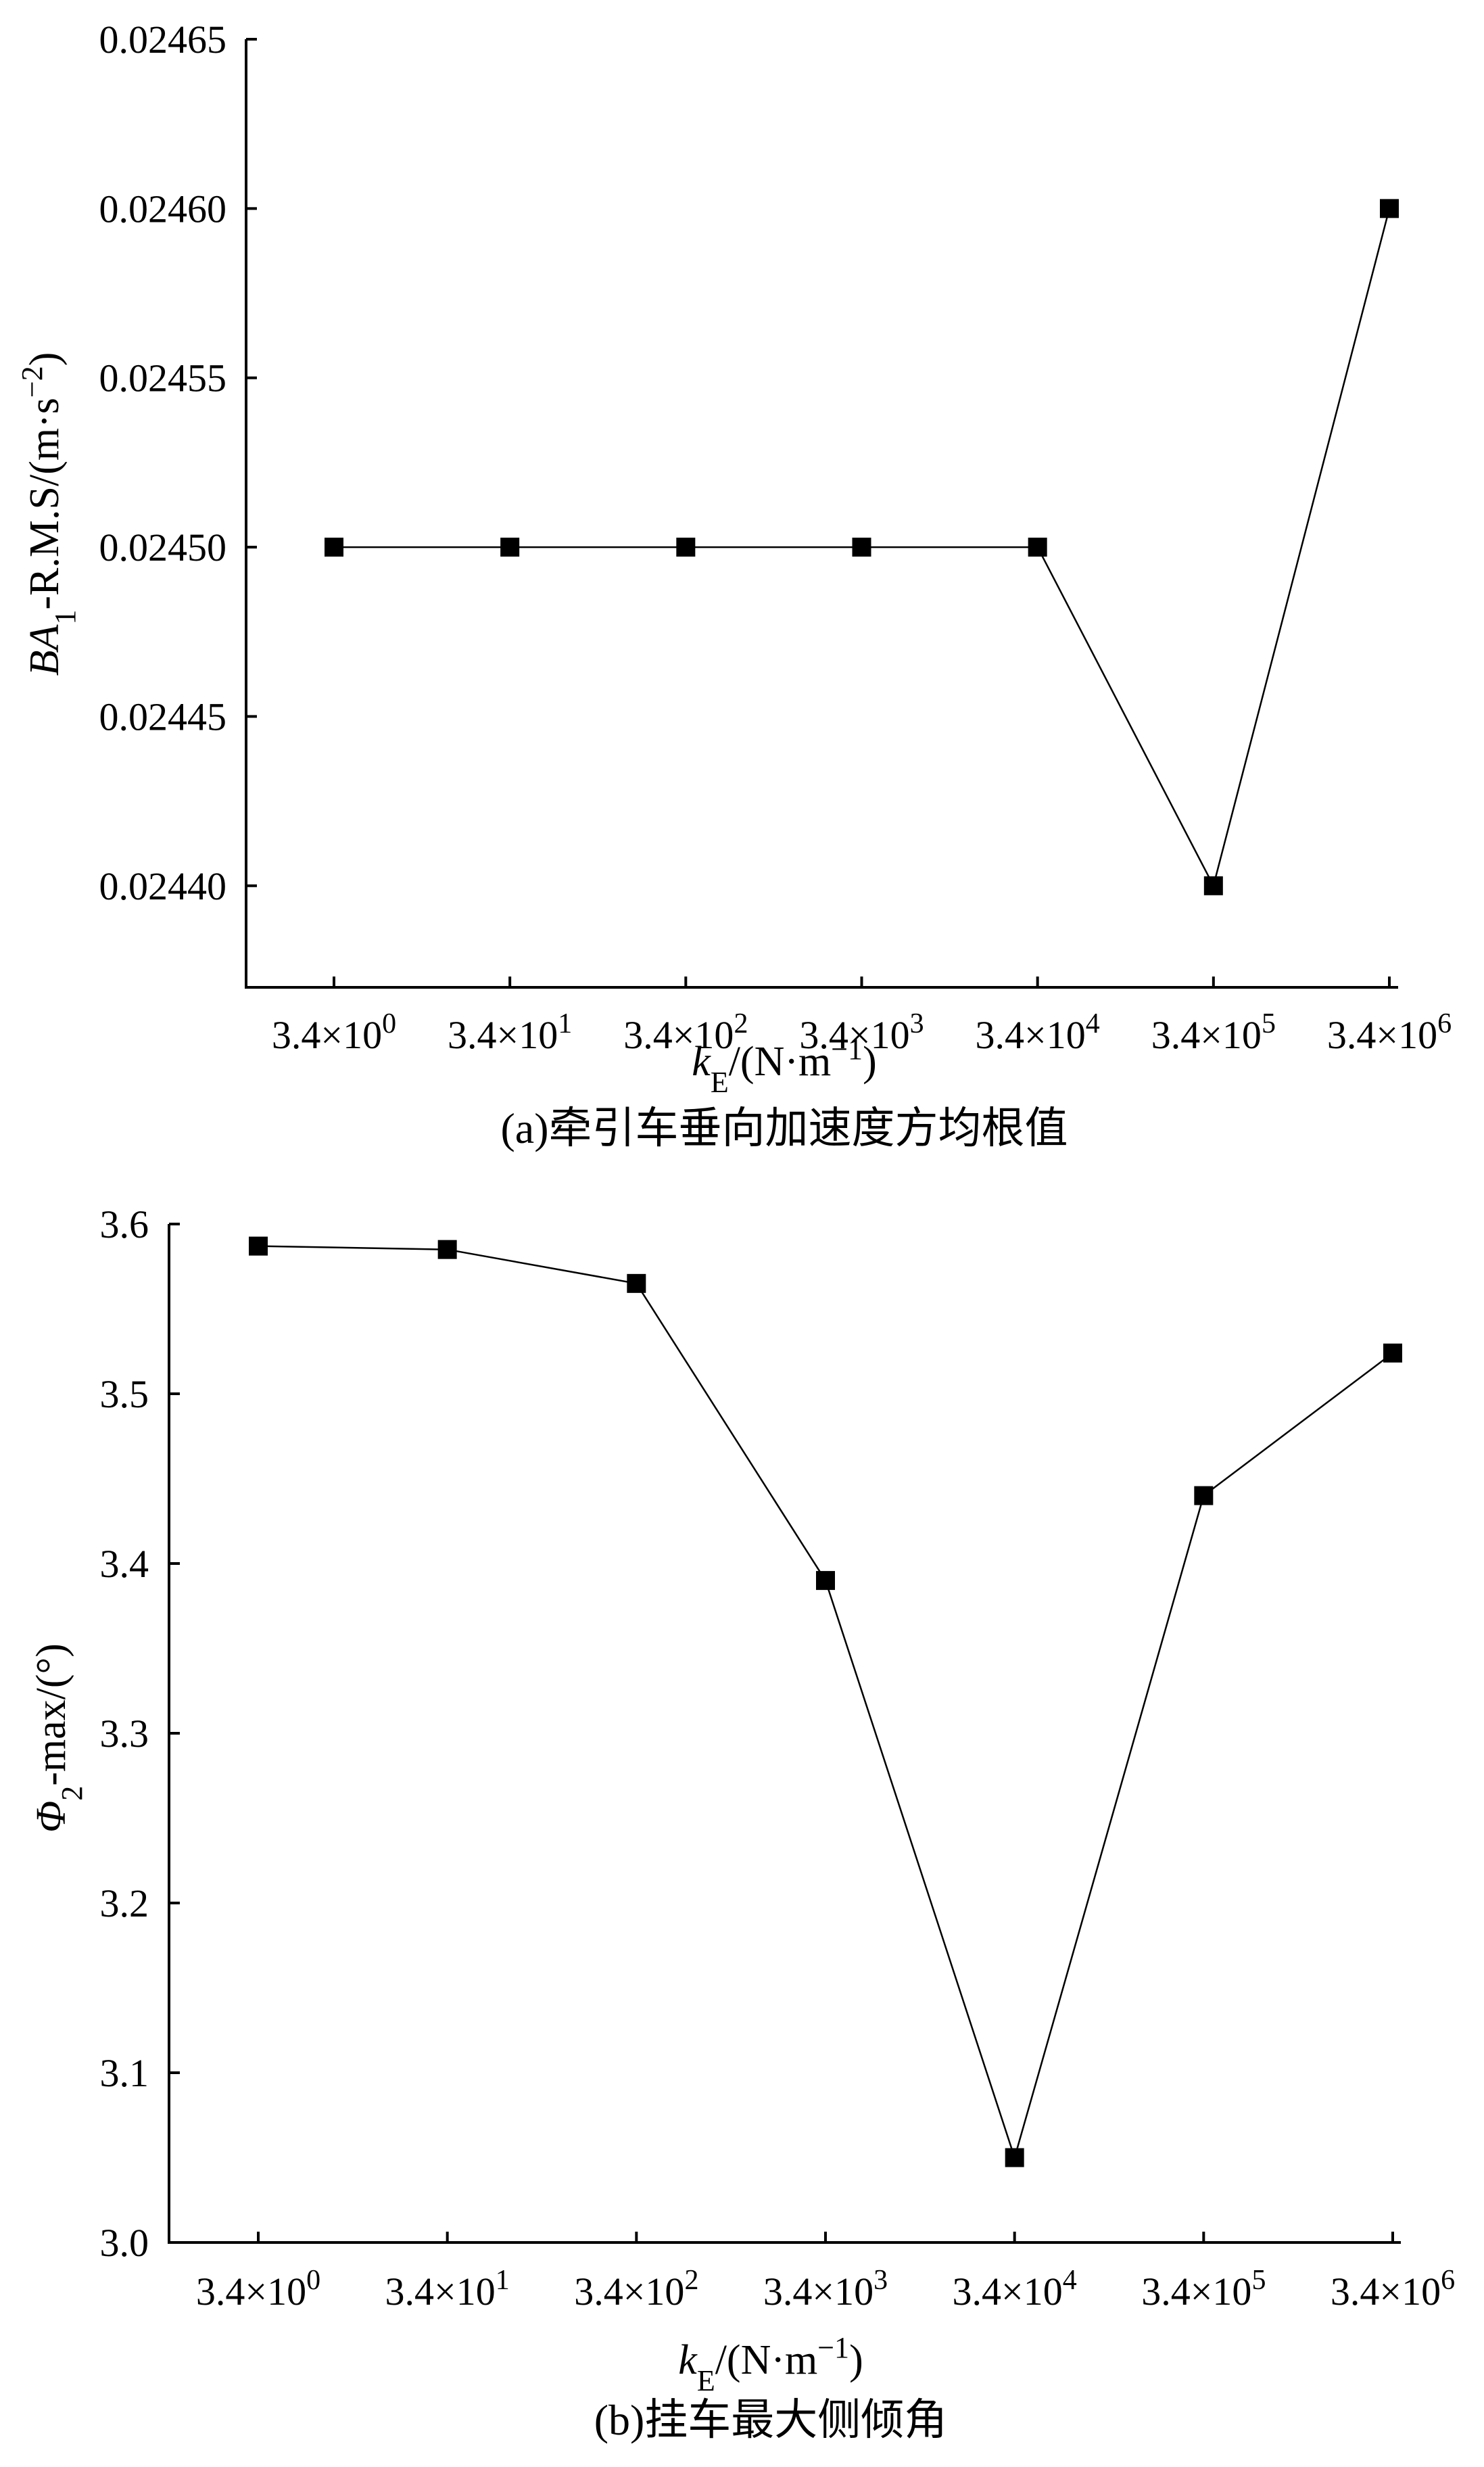 The image size is (1484, 2467). What do you see at coordinates (706, 2380) in the screenshot?
I see `chart-b-x-title-sub: E` at bounding box center [706, 2380].